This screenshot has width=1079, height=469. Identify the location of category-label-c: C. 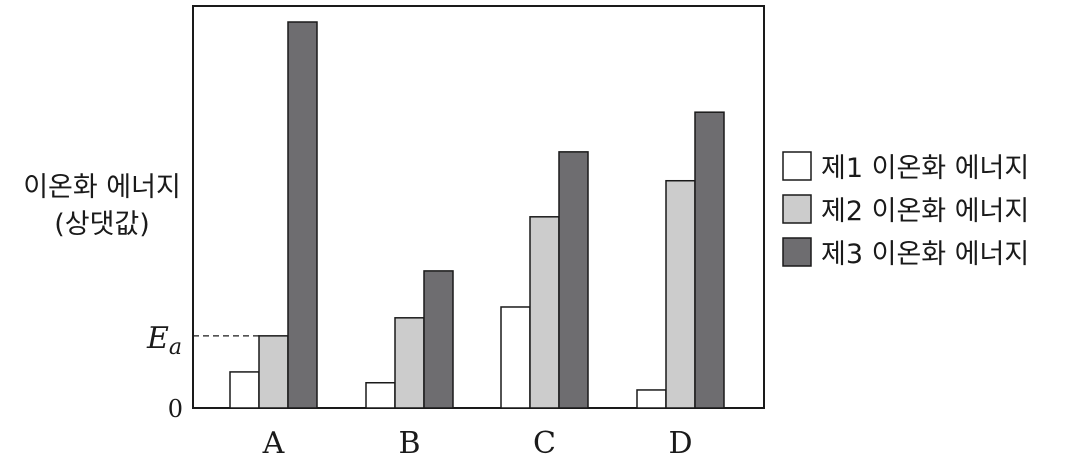
(544, 443).